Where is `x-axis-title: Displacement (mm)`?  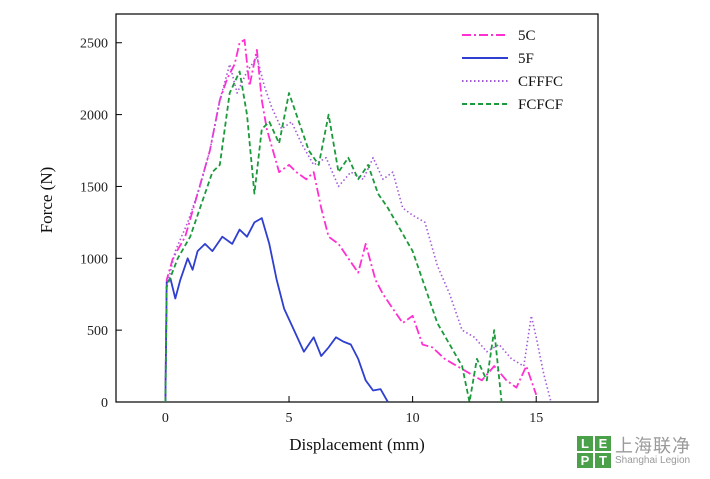 x-axis-title: Displacement (mm) is located at coordinates (357, 444).